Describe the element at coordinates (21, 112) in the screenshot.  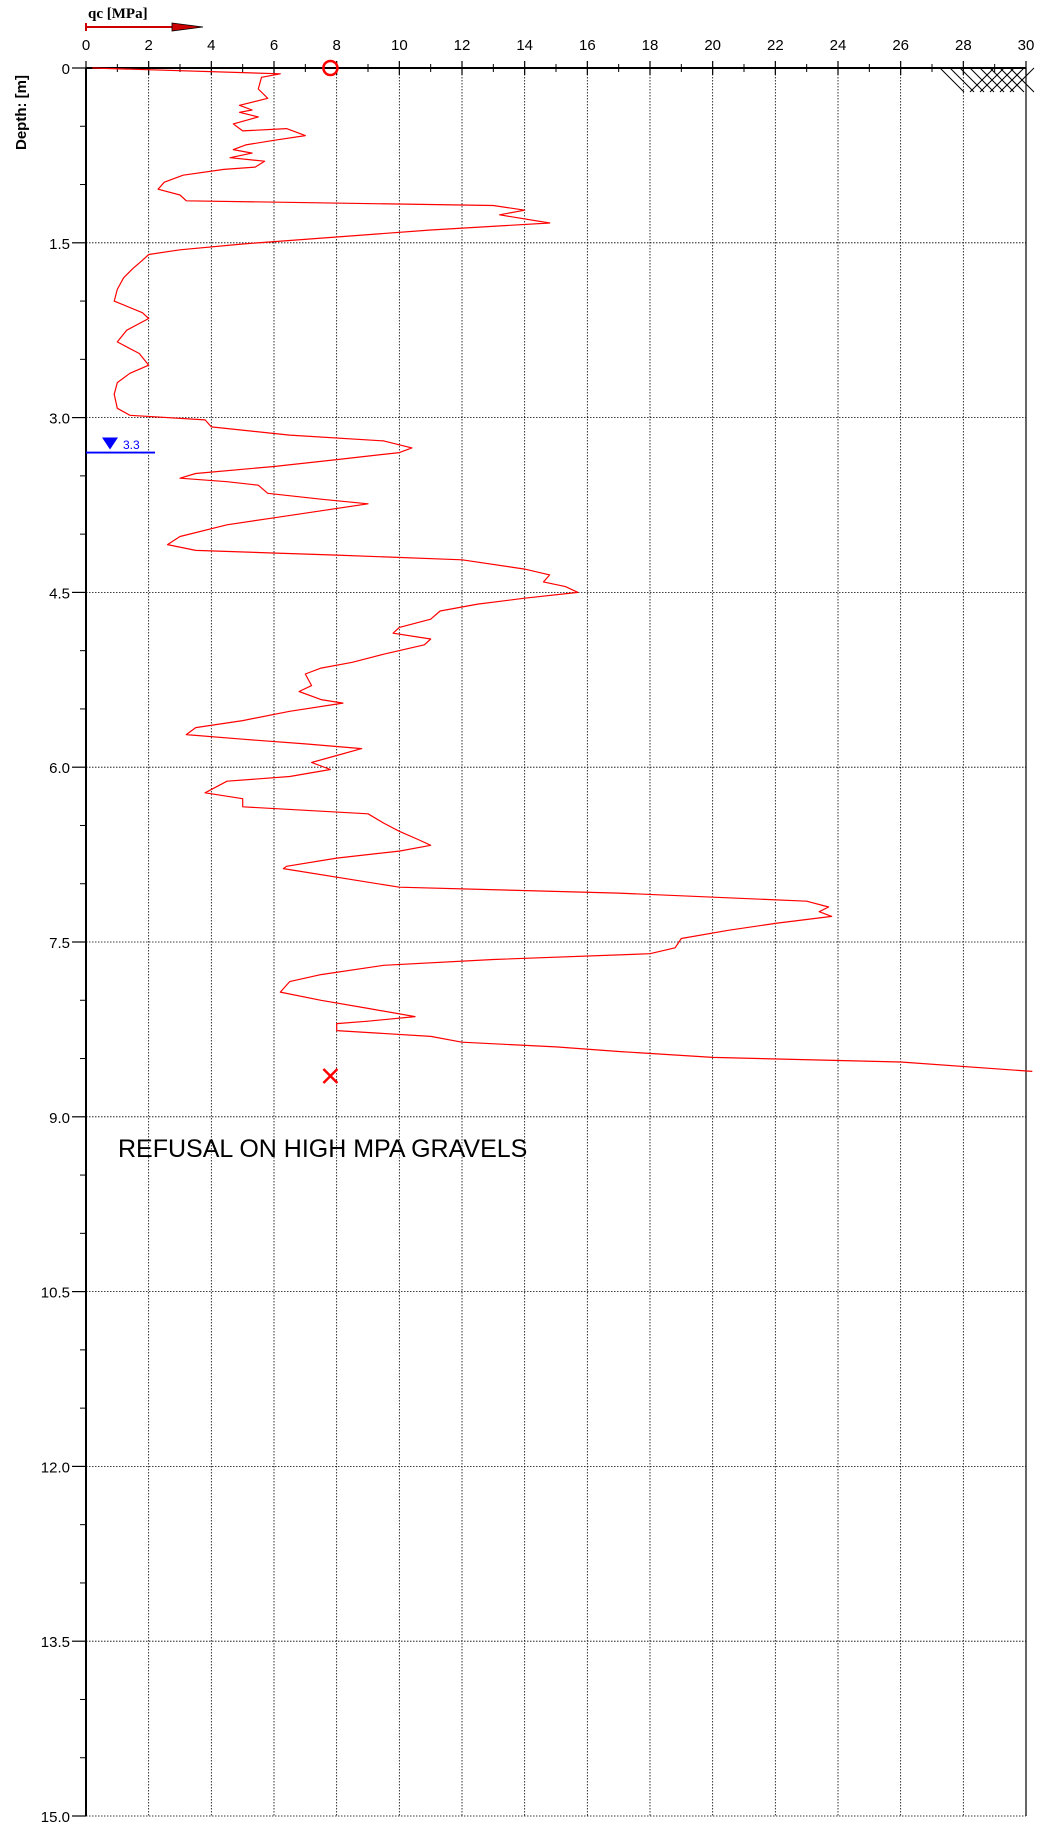
I see `y-axis-title: Depth: [m]` at that location.